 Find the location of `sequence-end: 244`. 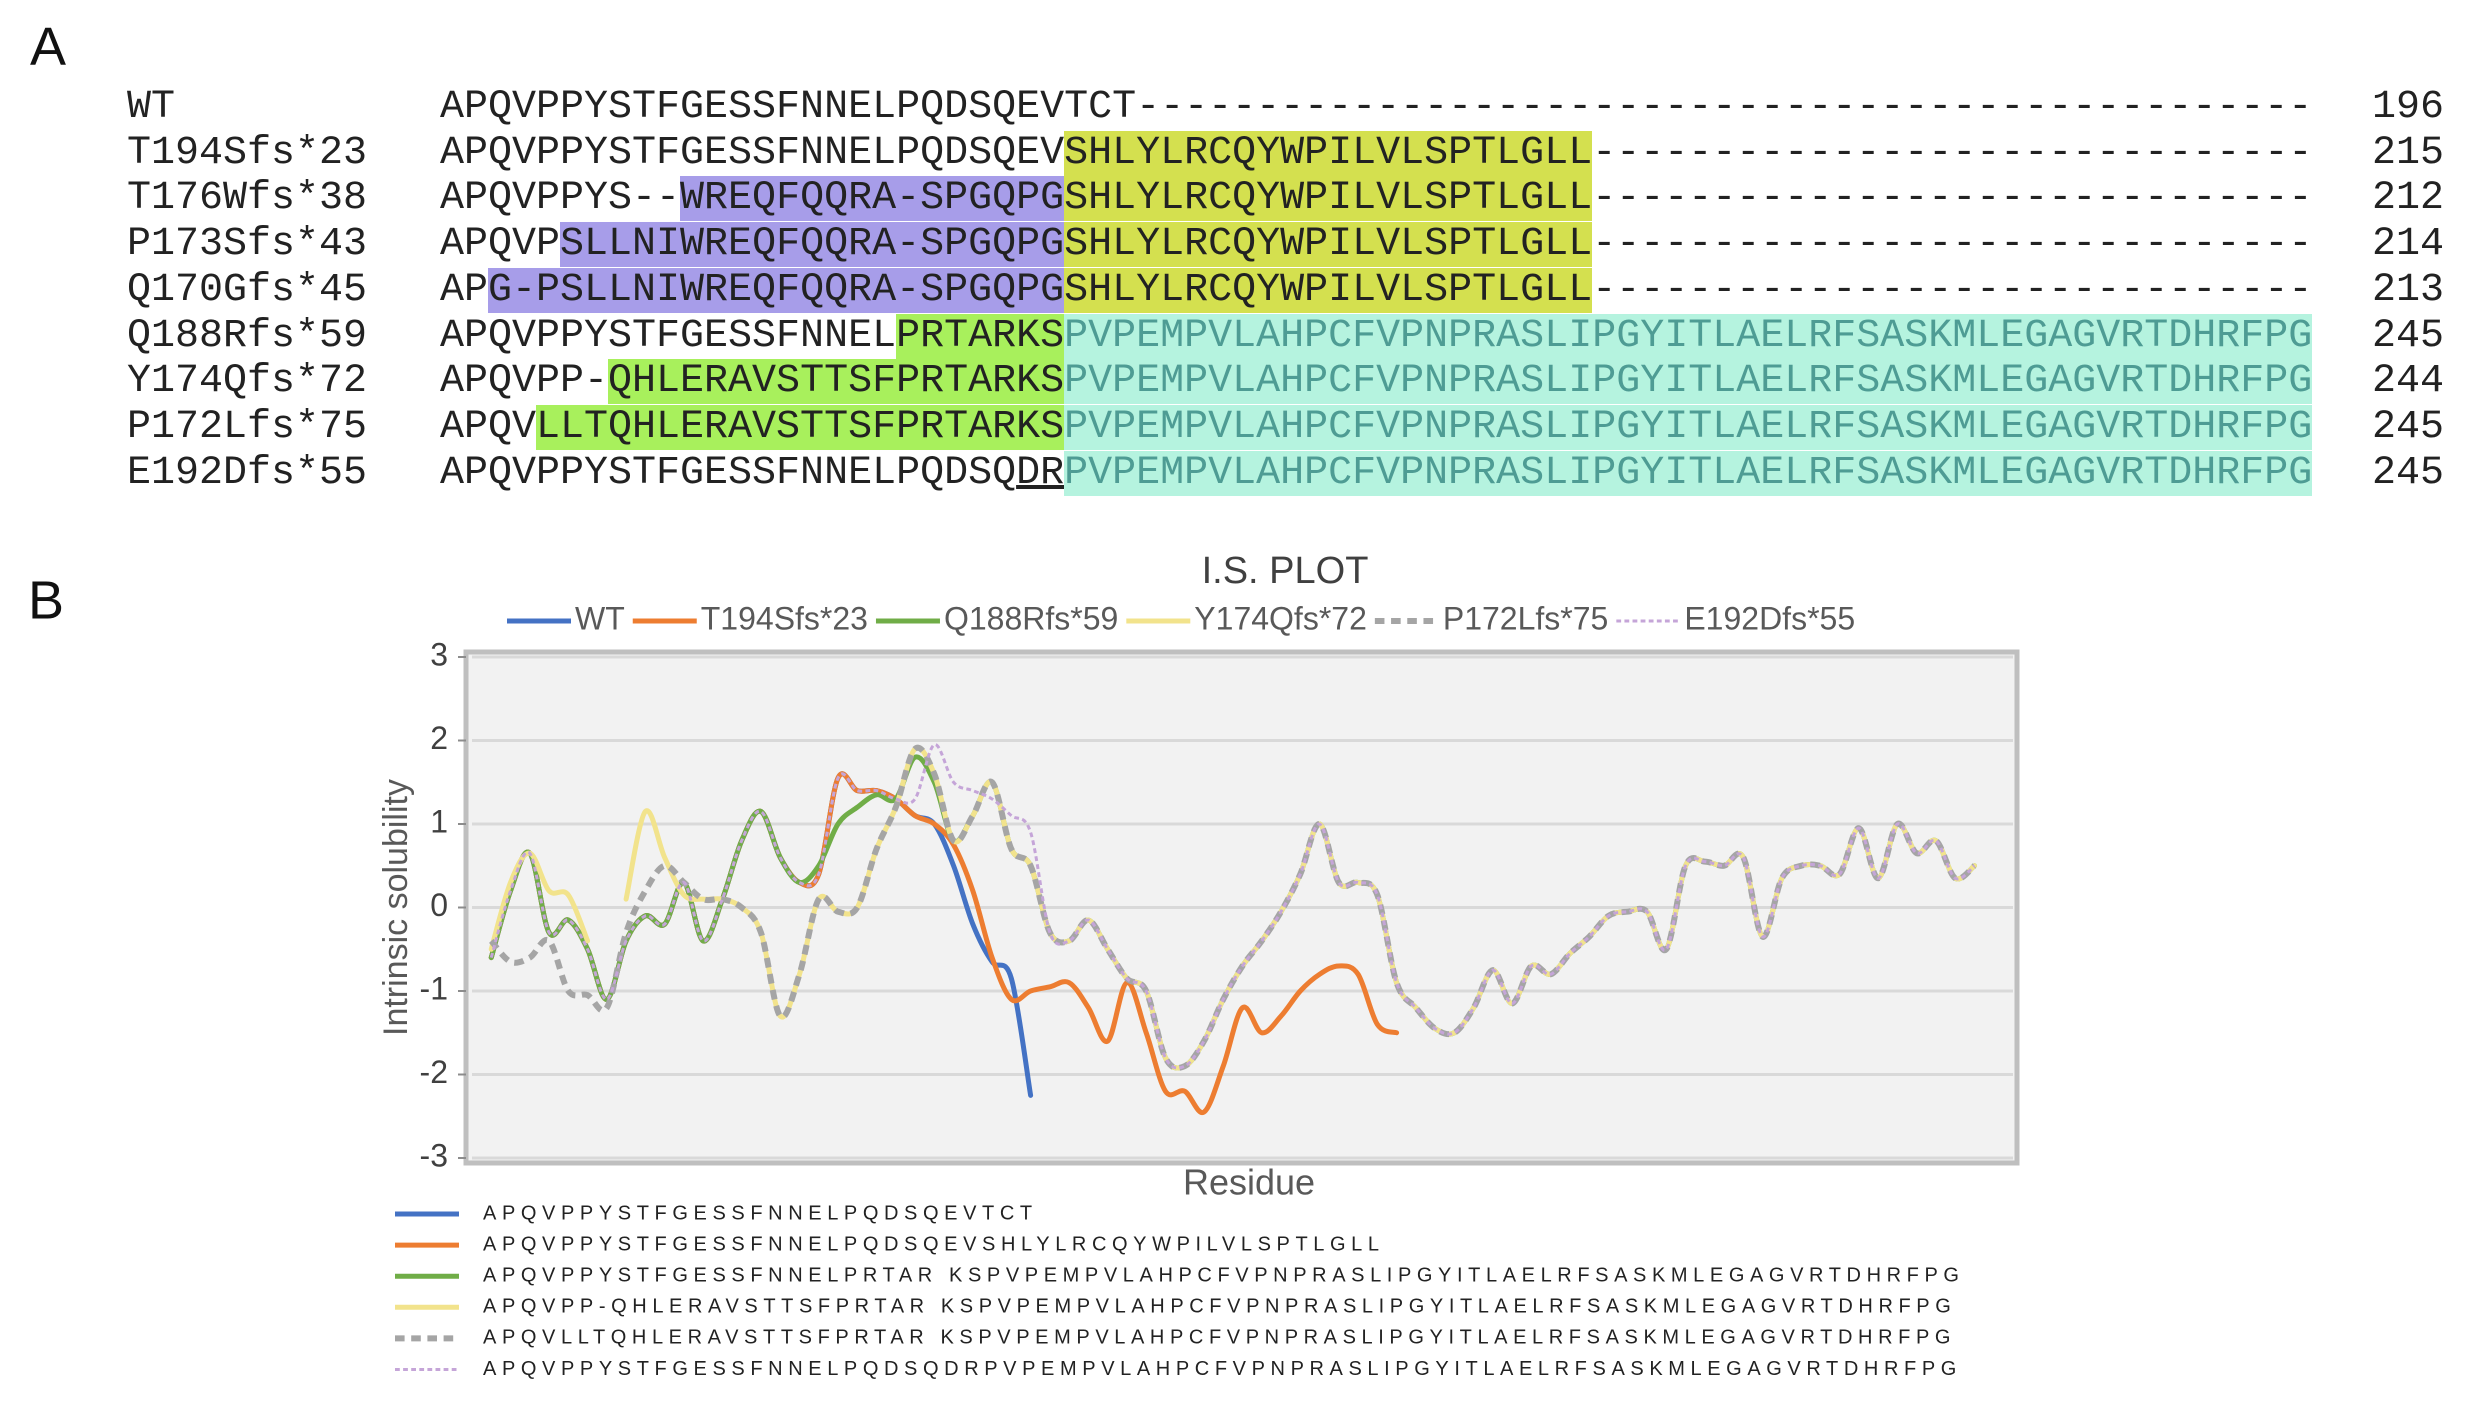

sequence-end: 244 is located at coordinates (2407, 382).